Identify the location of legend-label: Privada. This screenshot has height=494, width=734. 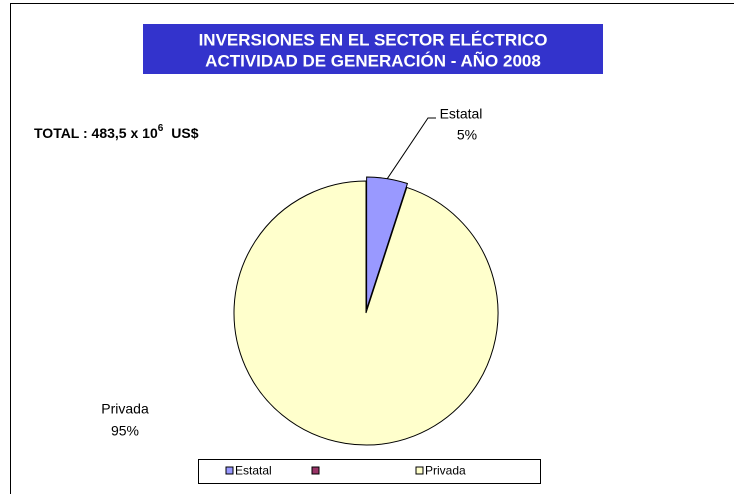
(445, 471).